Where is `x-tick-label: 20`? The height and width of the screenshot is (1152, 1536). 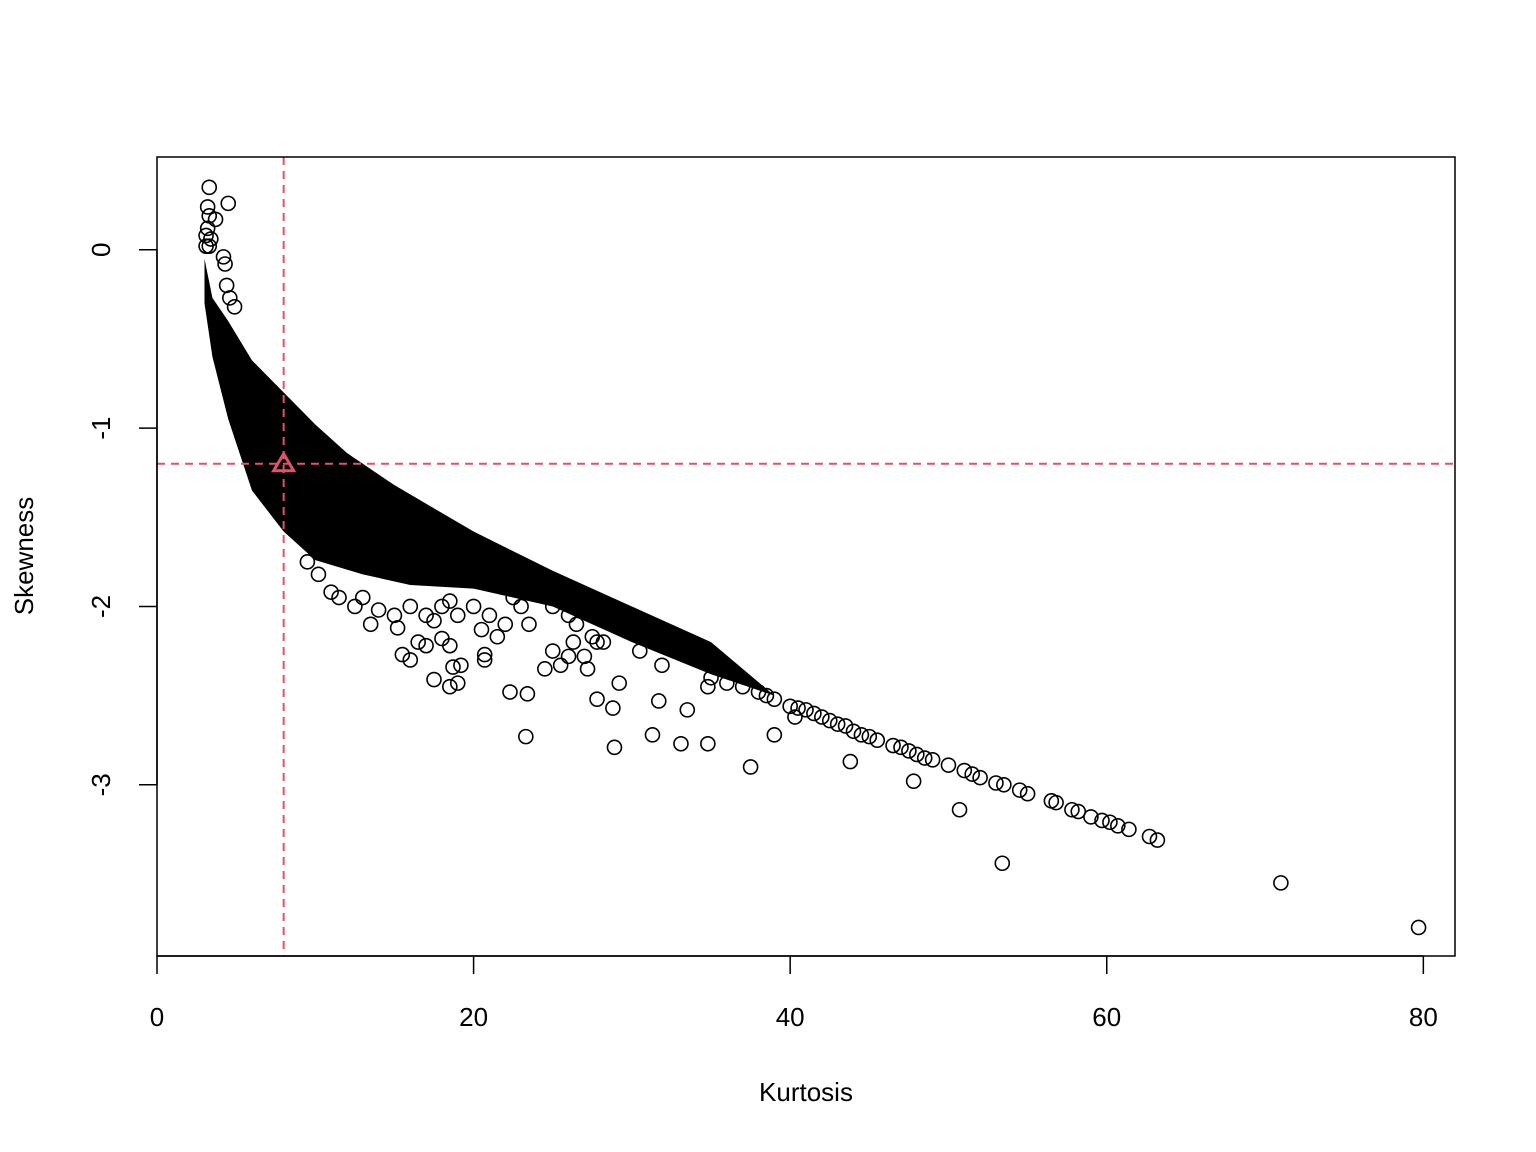 x-tick-label: 20 is located at coordinates (473, 1017).